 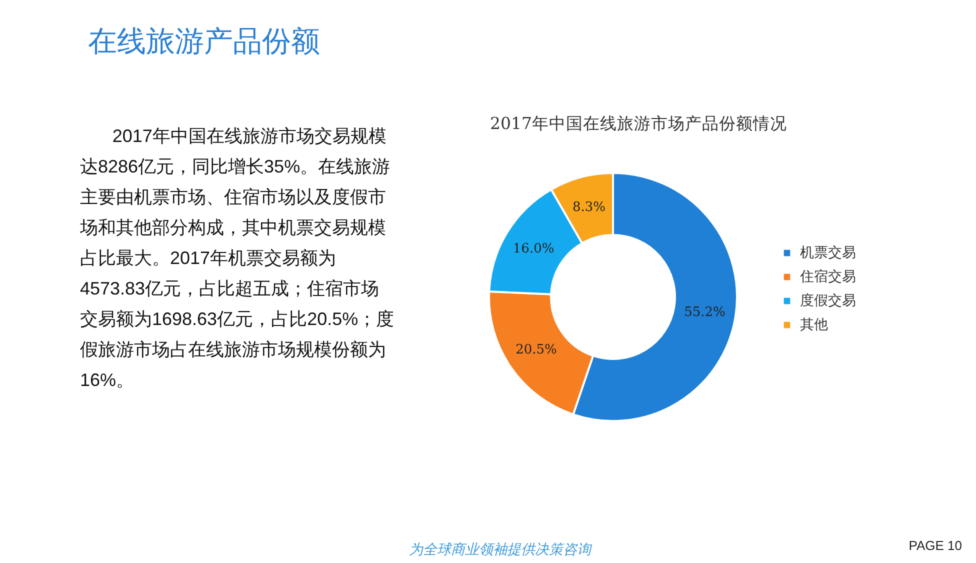 I want to click on chart-subtitle: 2017年中国在线旅游市场产品份额情况, so click(x=638, y=123).